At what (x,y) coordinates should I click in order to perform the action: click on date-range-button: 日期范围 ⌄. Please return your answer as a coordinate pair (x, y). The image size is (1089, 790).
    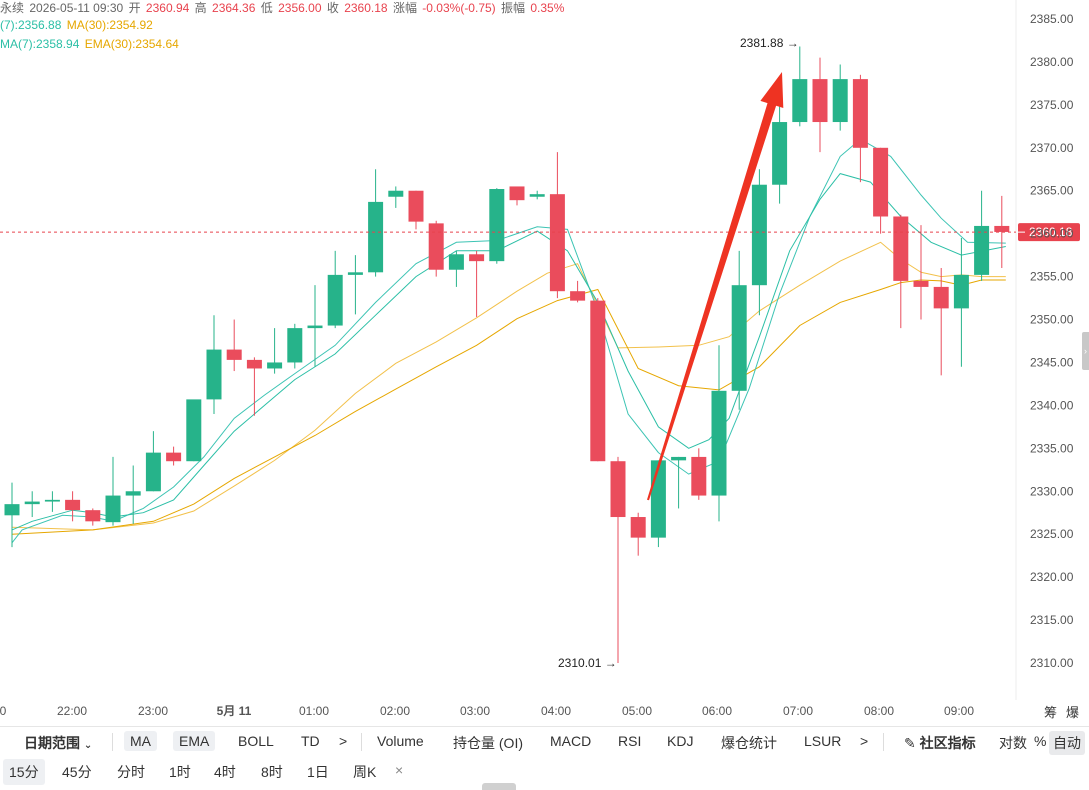
    Looking at the image, I should click on (58, 743).